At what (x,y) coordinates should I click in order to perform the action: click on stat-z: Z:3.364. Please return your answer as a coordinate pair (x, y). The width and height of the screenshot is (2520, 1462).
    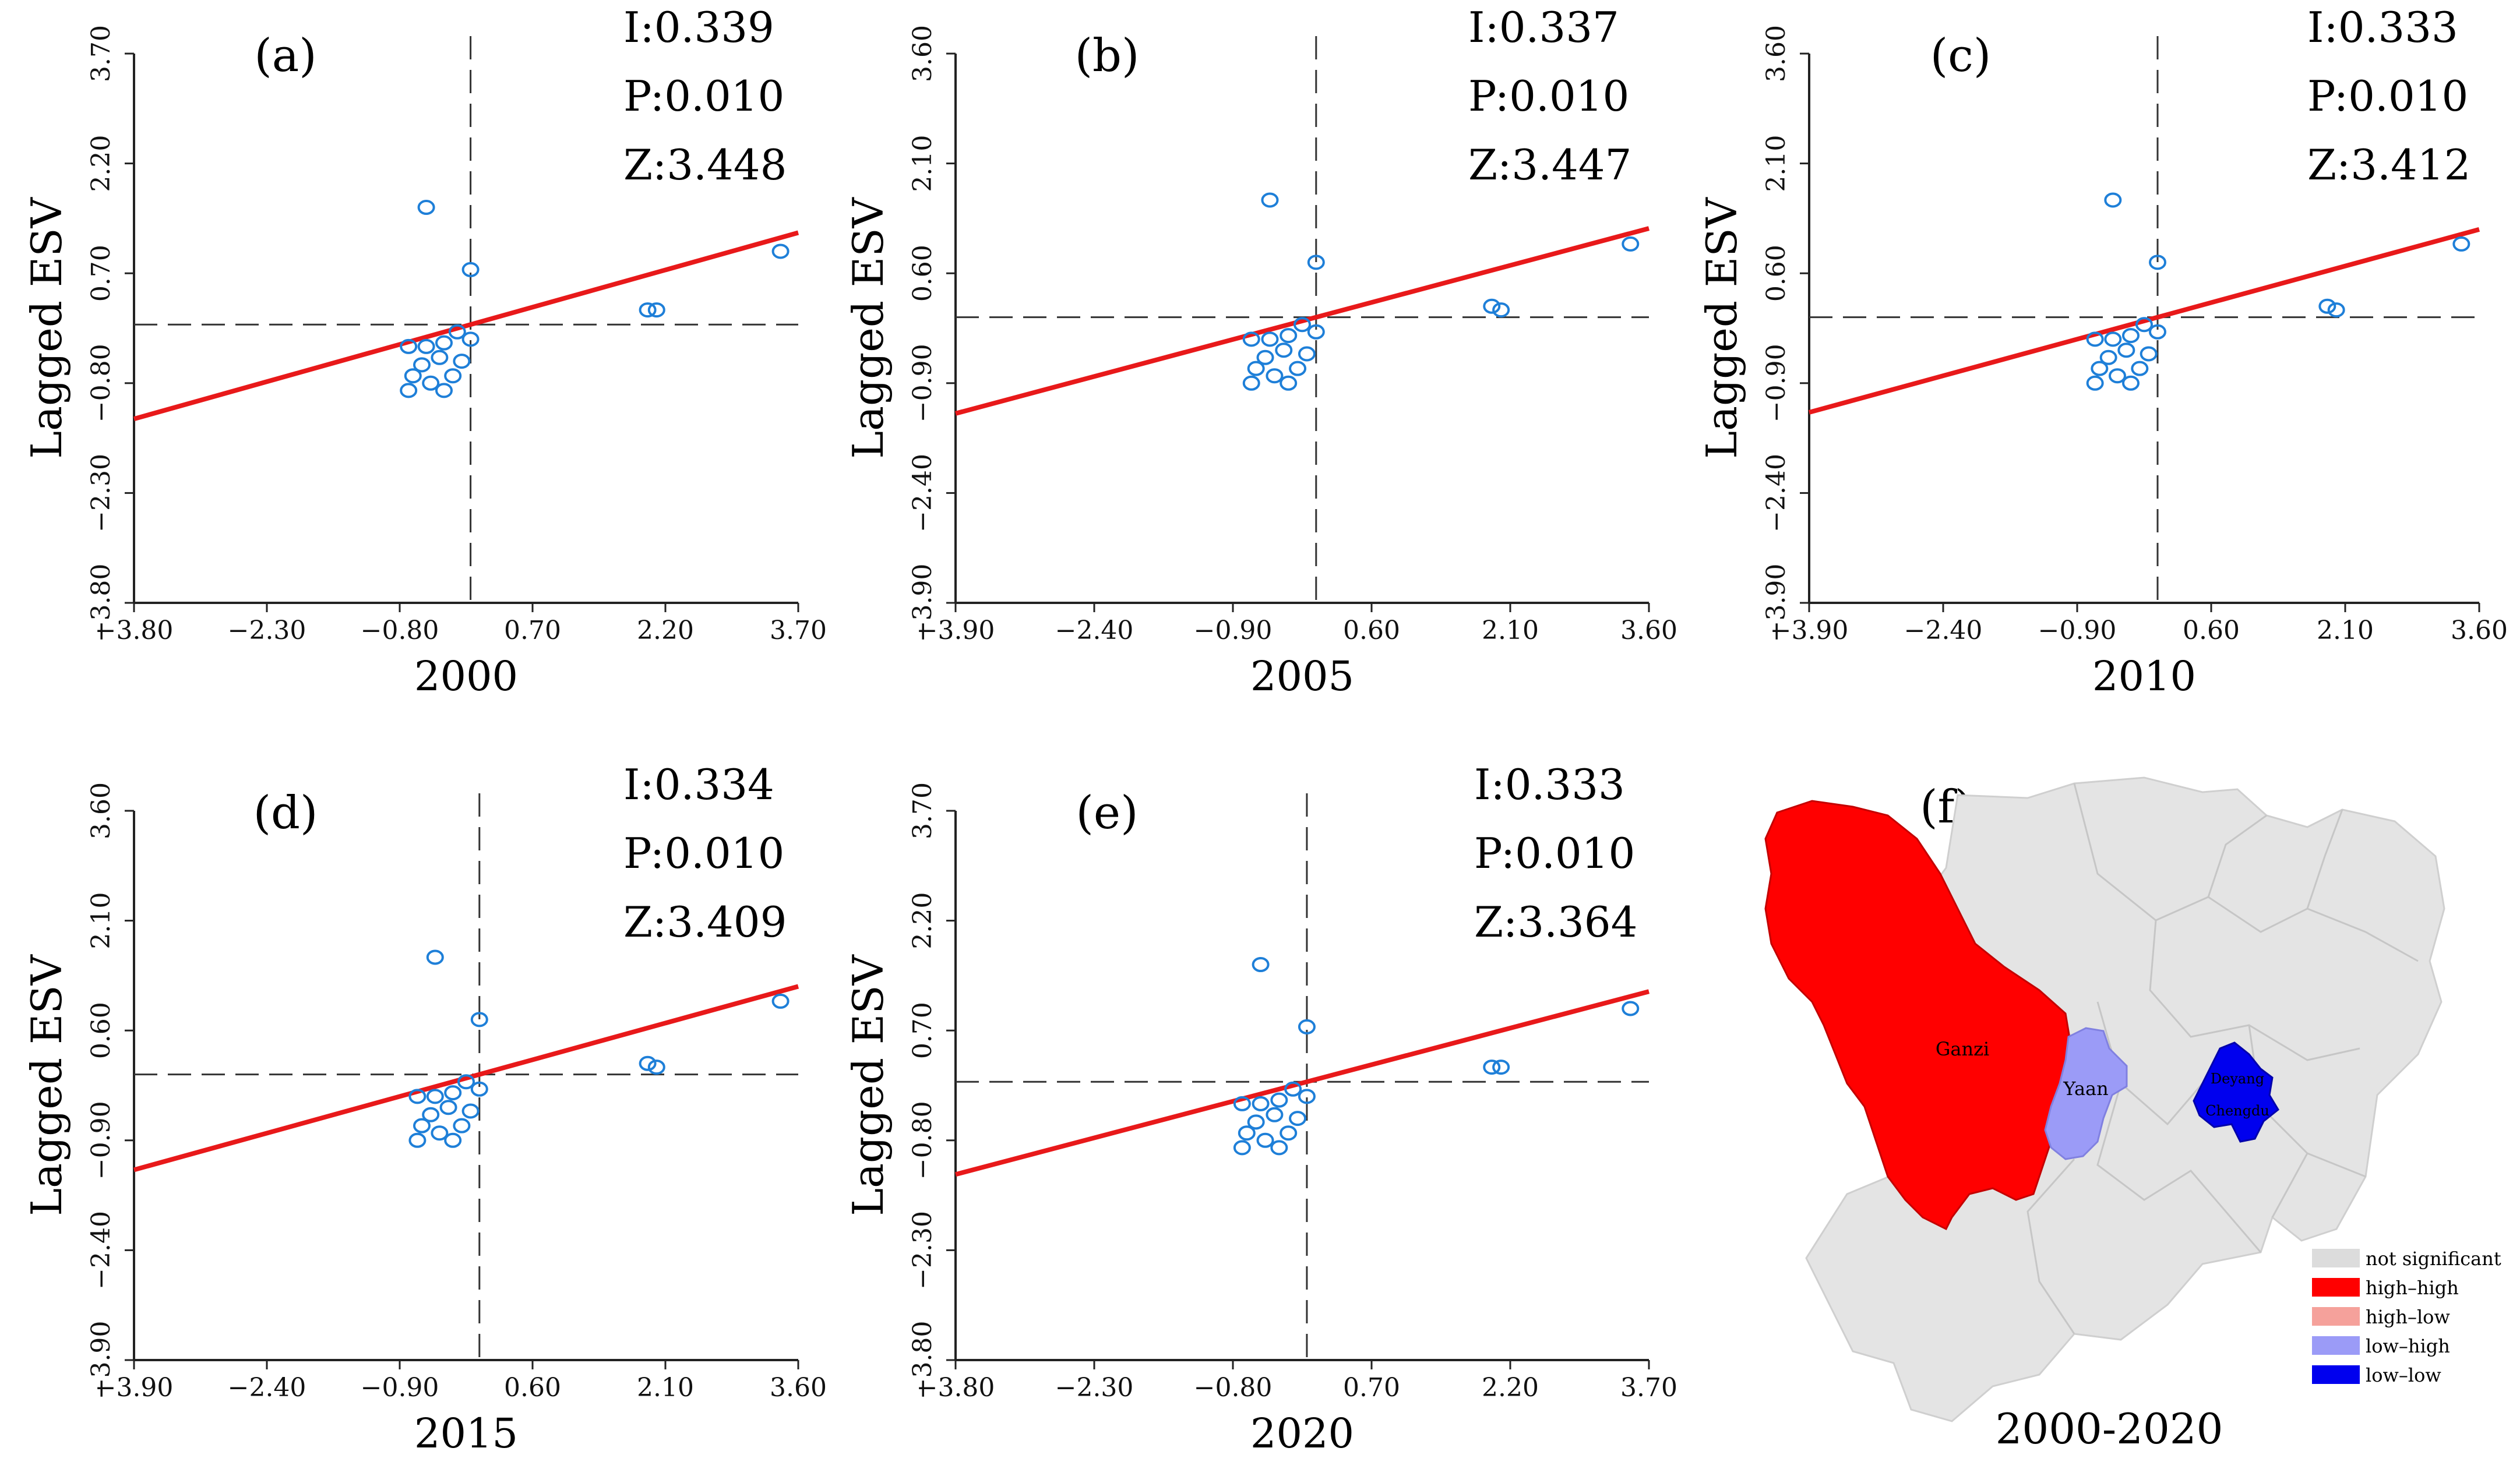
    Looking at the image, I should click on (1555, 922).